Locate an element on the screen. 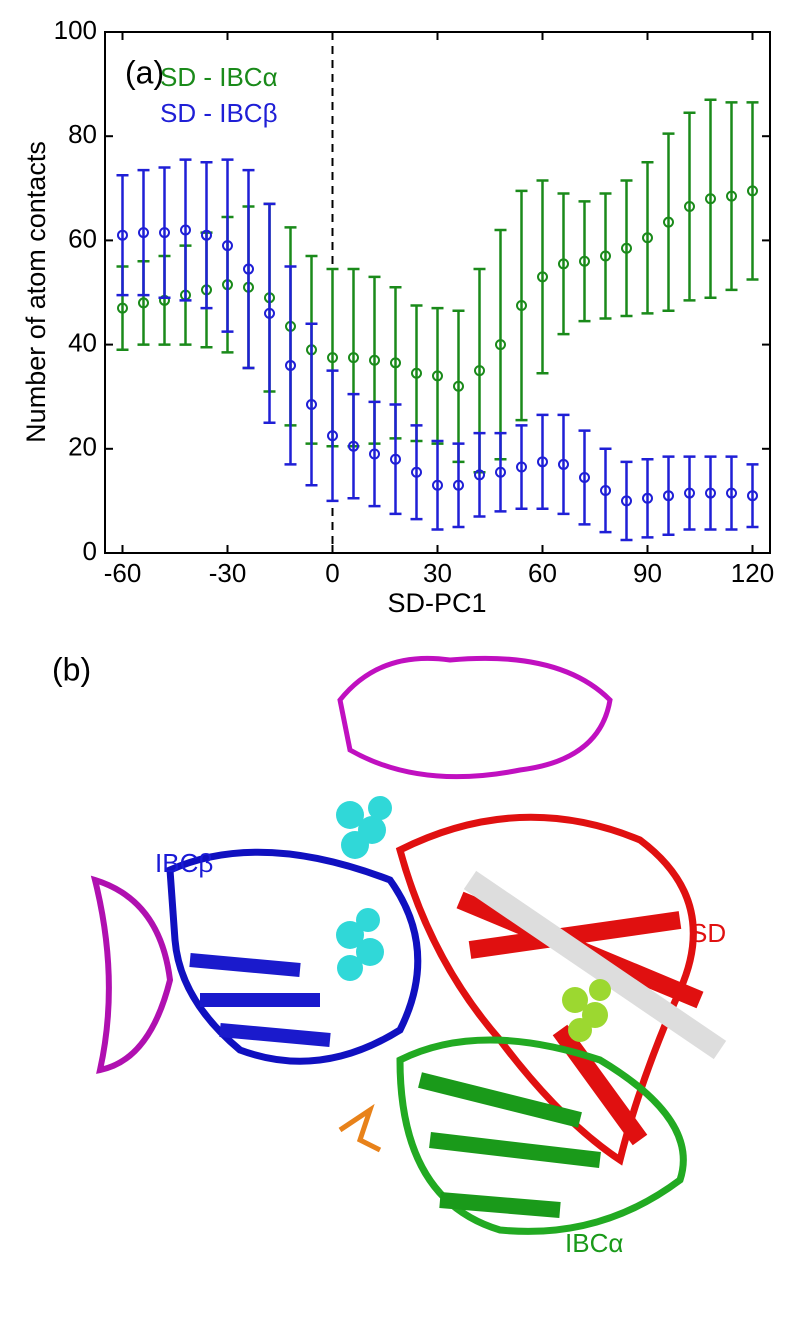 This screenshot has width=800, height=1335. legend-entry: SD - IBCβ is located at coordinates (219, 113).